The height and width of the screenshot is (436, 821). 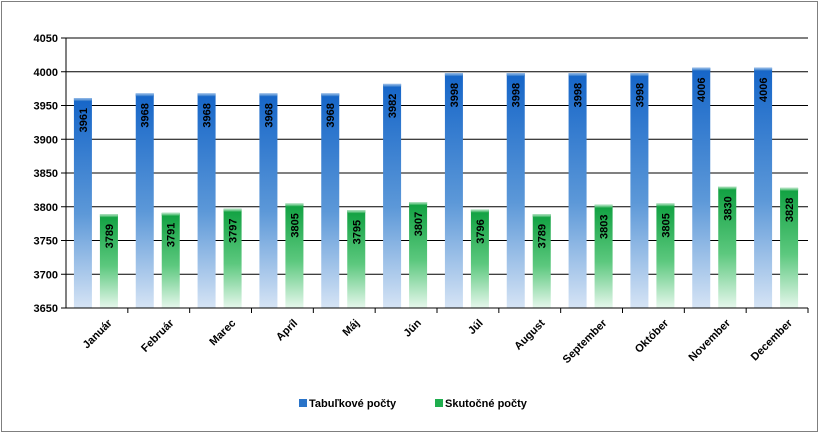 I want to click on data-label: 3982, so click(x=393, y=106).